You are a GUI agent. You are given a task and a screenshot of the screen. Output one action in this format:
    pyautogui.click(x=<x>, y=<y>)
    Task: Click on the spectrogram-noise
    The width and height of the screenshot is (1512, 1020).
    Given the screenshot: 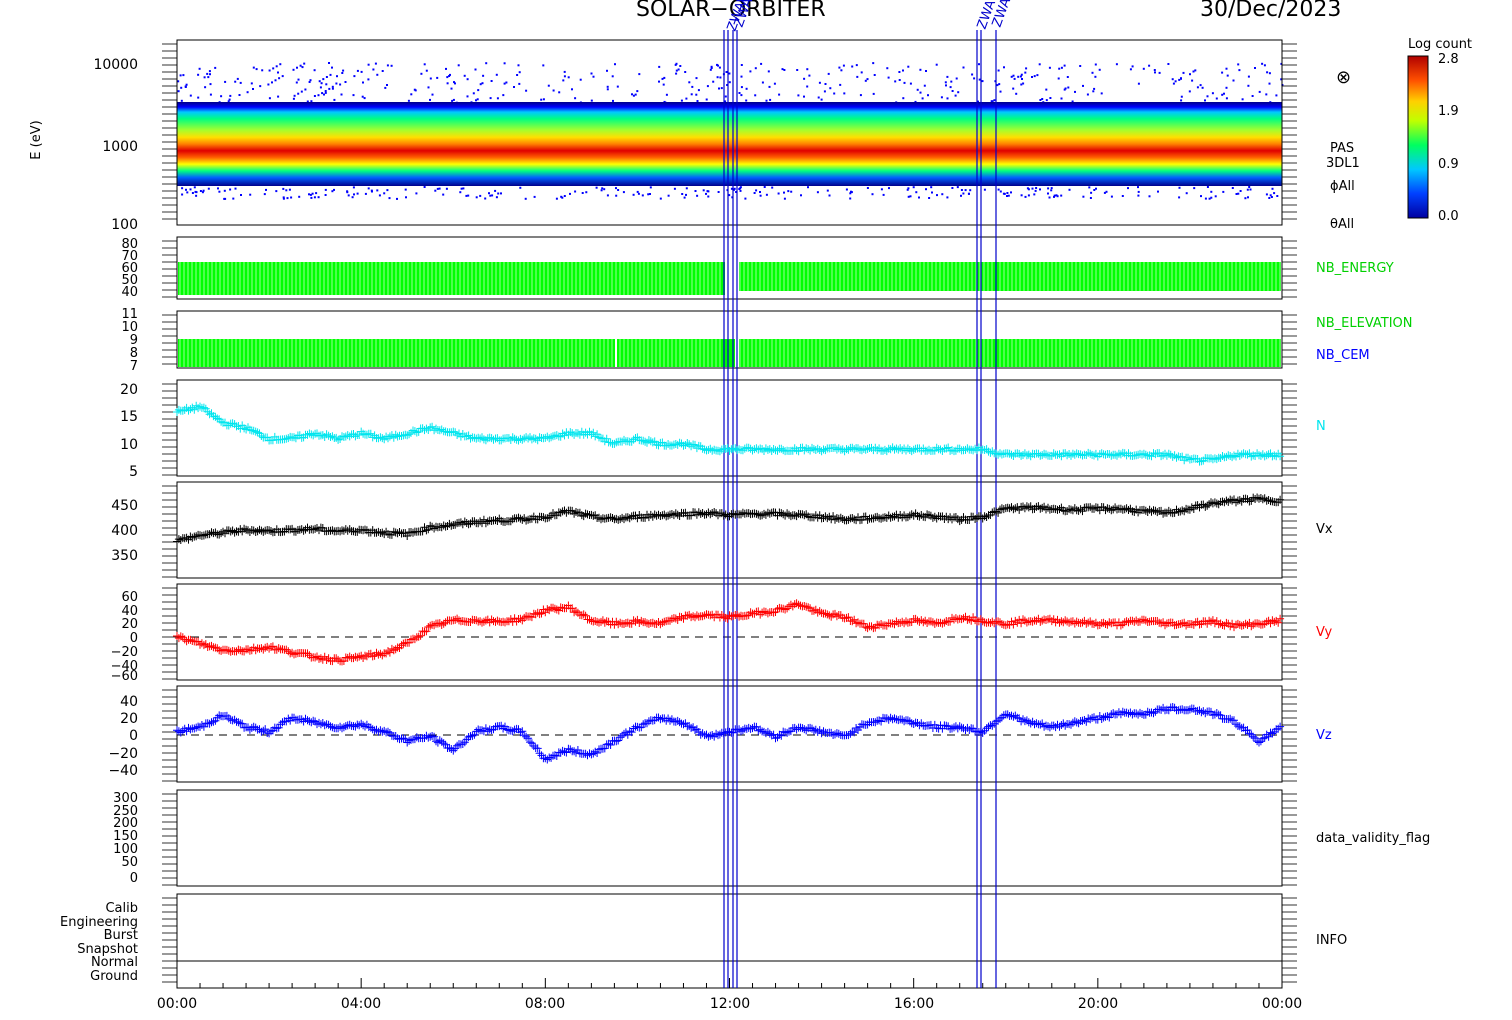 What is the action you would take?
    pyautogui.click(x=730, y=131)
    